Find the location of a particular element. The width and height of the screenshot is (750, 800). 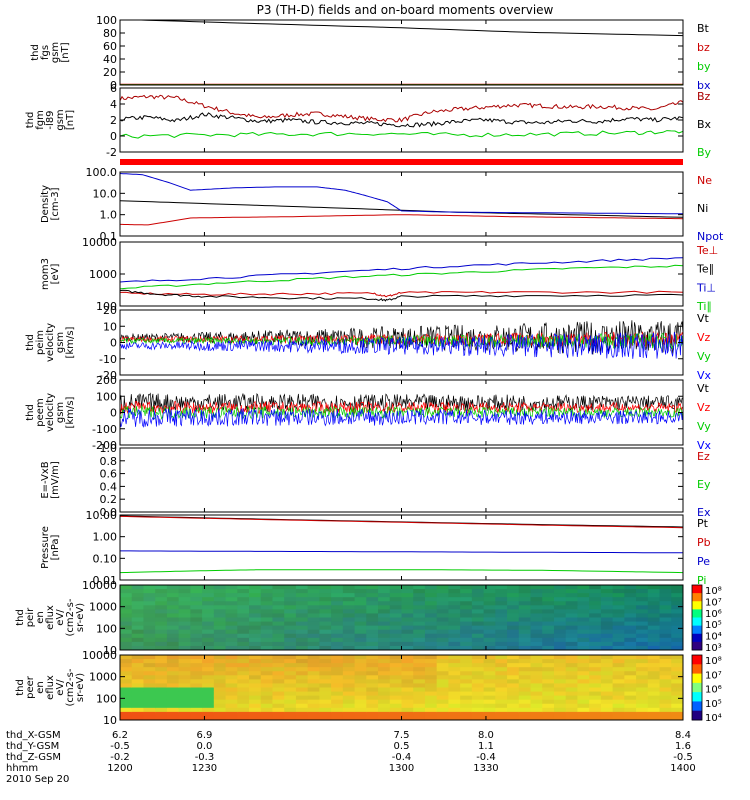

colorbar-segment is located at coordinates (697, 669).